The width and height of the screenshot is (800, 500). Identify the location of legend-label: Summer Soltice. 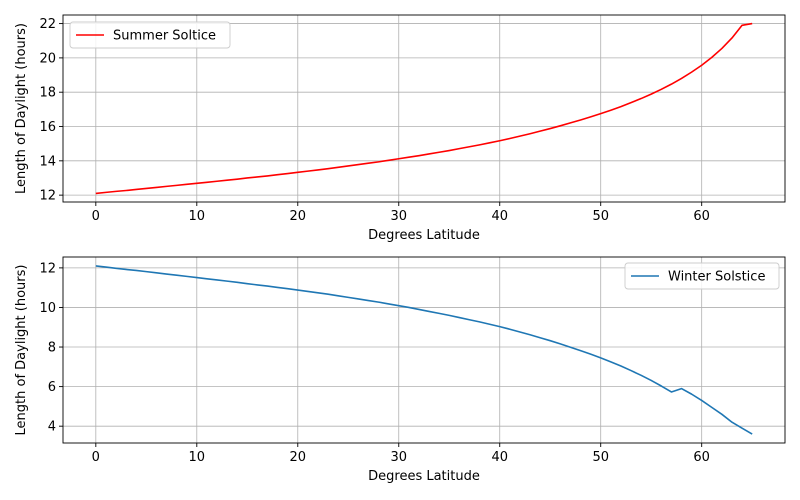
(164, 36).